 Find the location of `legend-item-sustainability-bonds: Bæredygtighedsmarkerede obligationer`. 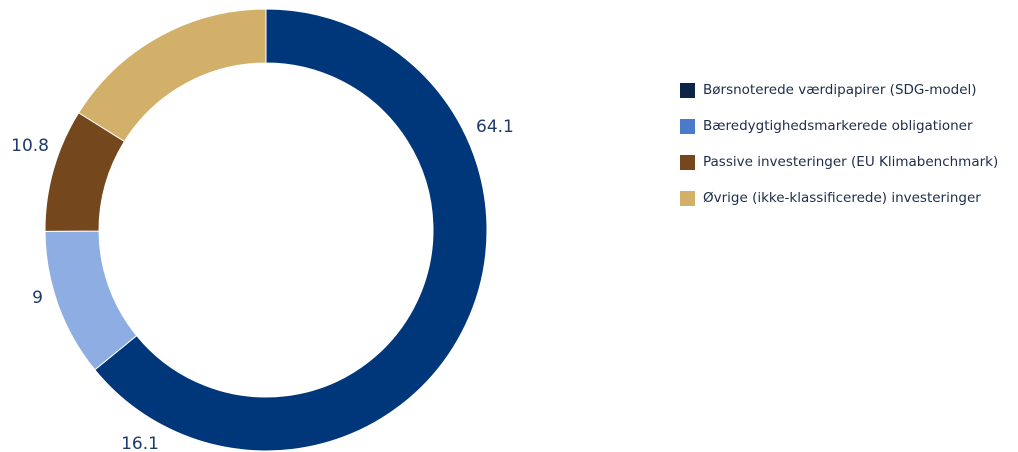

legend-item-sustainability-bonds: Bæredygtighedsmarkerede obligationer is located at coordinates (839, 126).